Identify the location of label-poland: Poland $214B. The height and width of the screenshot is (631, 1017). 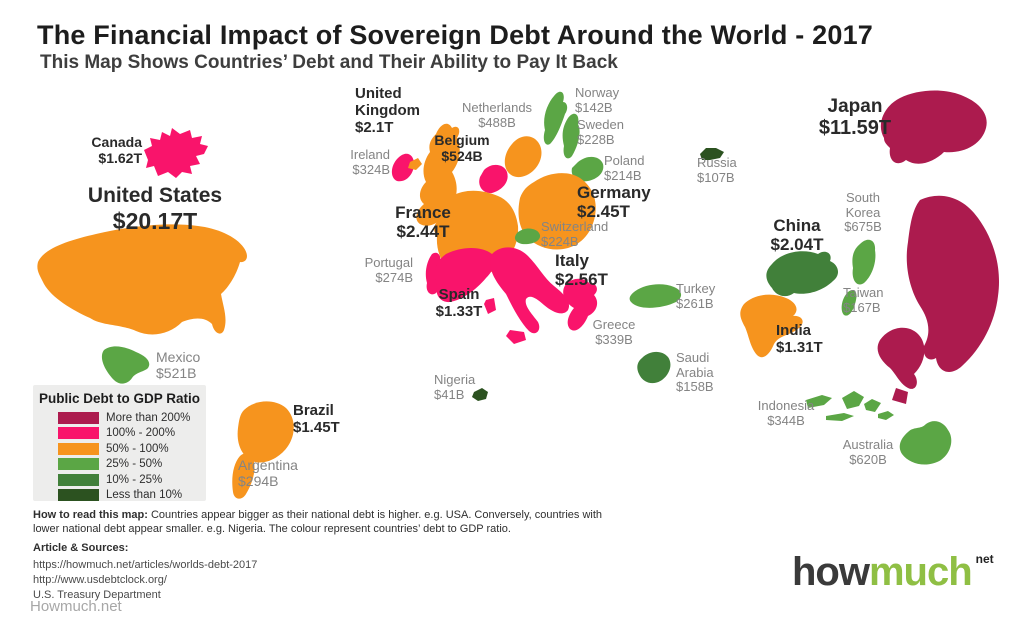
(624, 168).